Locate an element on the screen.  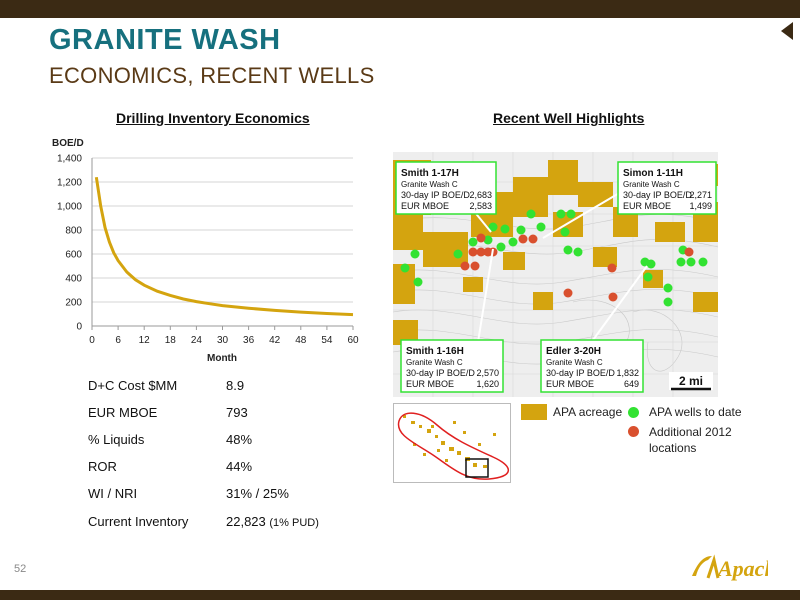
x-tick-label: 0 is located at coordinates (92, 340).